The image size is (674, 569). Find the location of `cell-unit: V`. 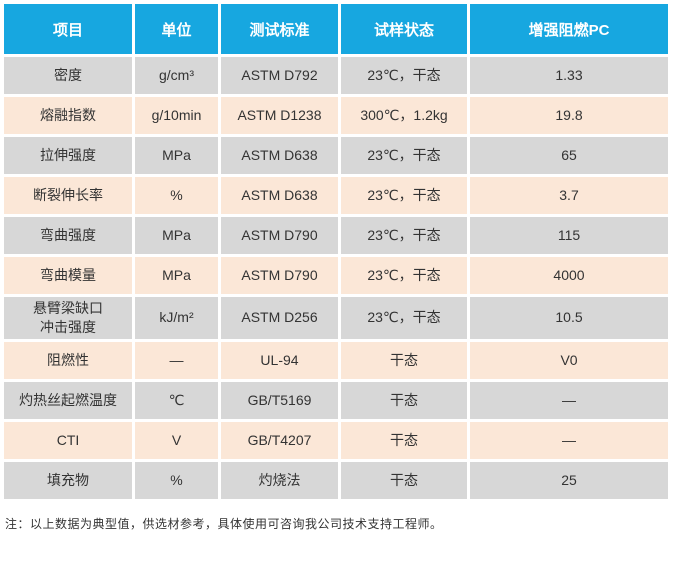

cell-unit: V is located at coordinates (176, 440).